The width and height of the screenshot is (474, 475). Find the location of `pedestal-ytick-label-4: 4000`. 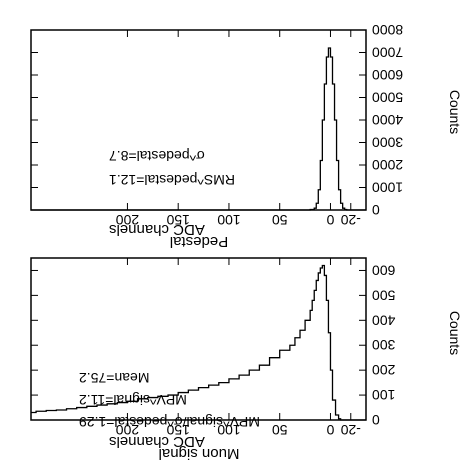

pedestal-ytick-label-4: 4000 is located at coordinates (387, 120).